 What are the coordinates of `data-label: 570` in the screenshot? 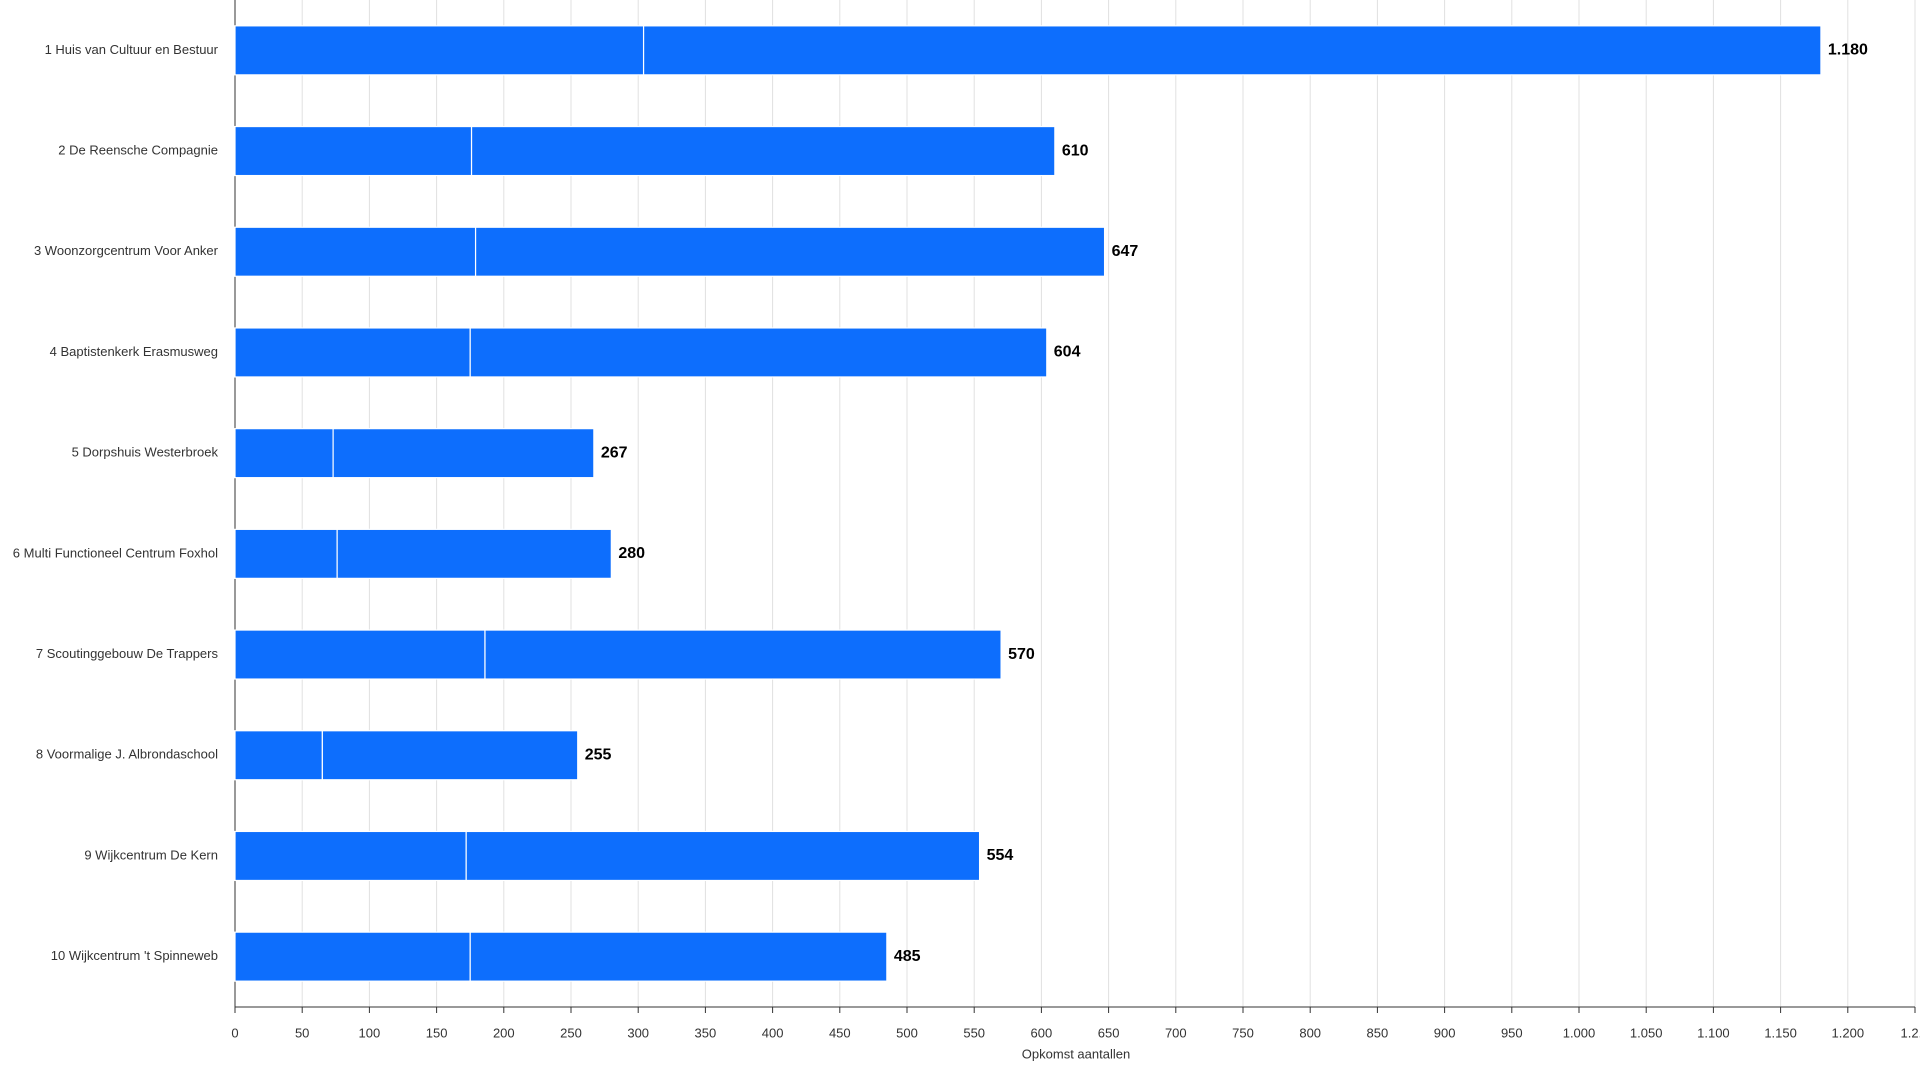 It's located at (1021, 654).